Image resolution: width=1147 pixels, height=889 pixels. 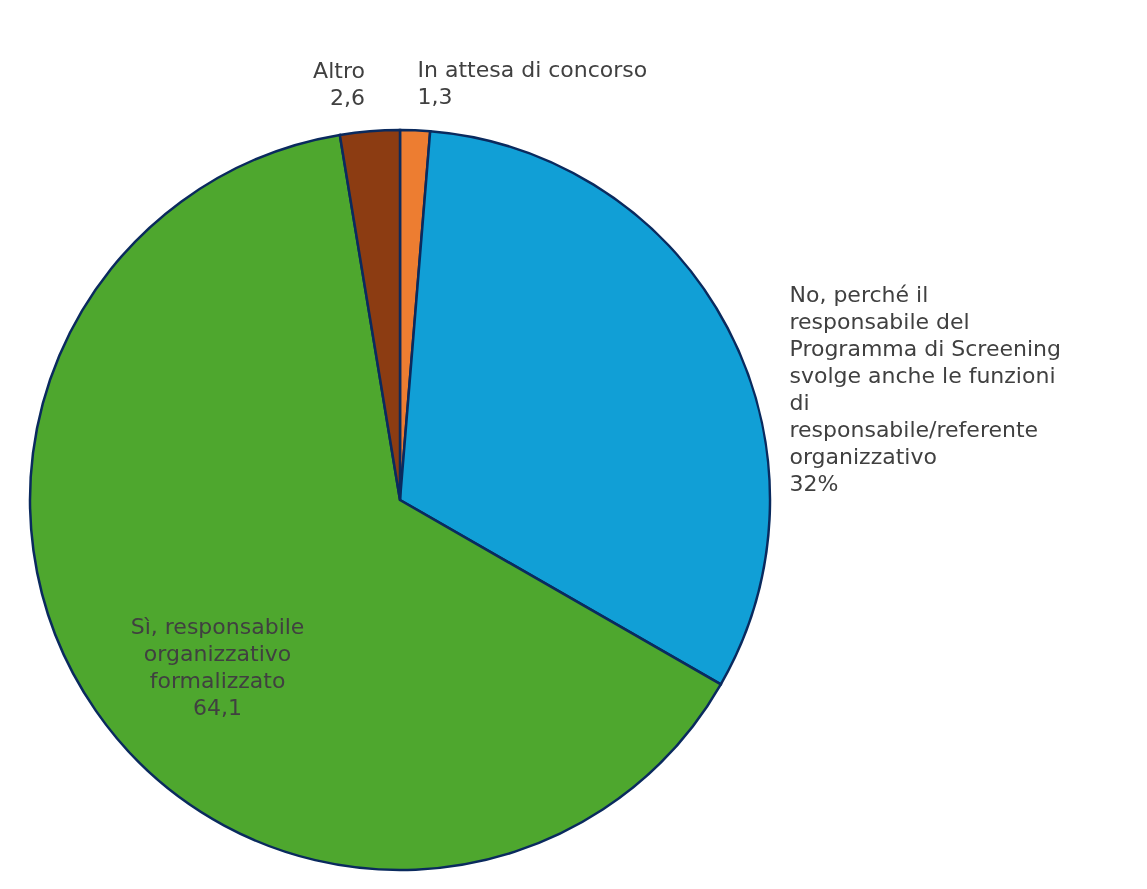 I want to click on data-label: 2,6, so click(x=347, y=98).